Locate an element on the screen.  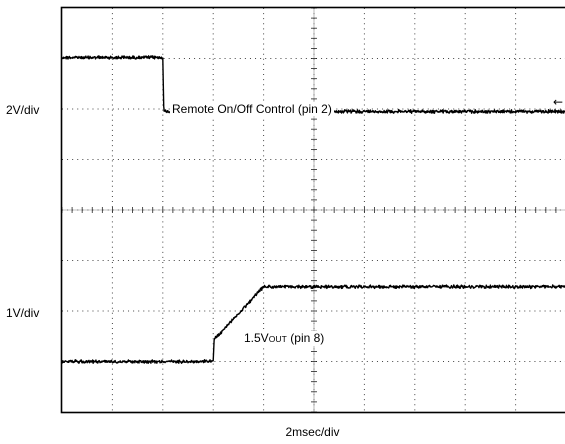
remote-on-off-annotation: Remote On/Off Control (pin 2) is located at coordinates (252, 109).